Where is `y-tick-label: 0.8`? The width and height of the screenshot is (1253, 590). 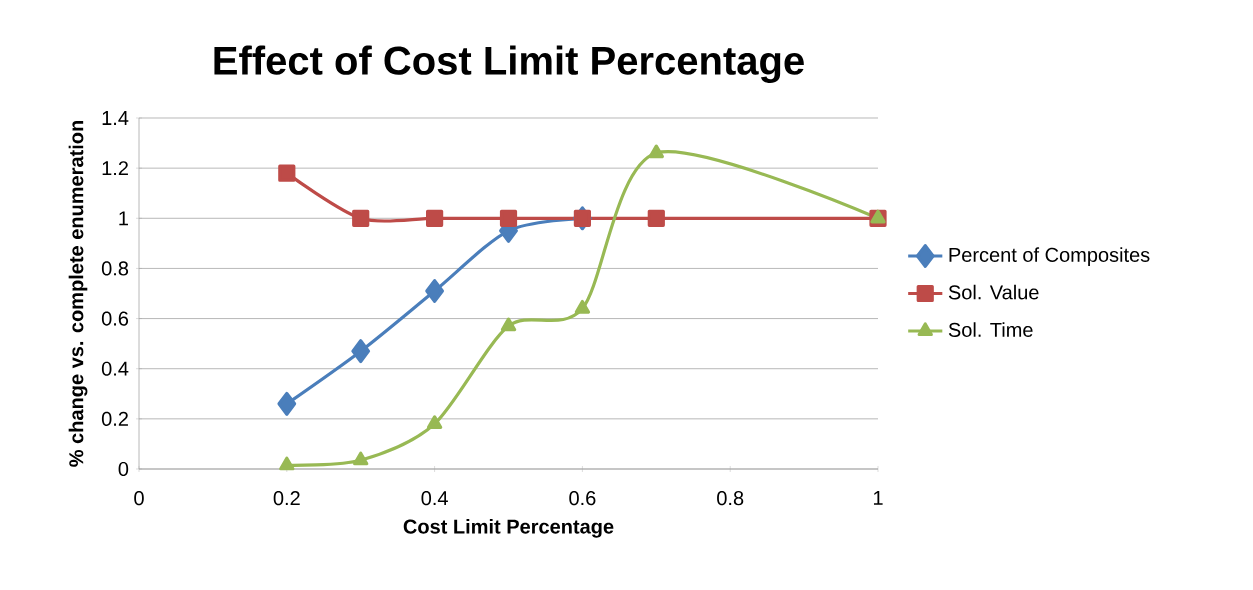
y-tick-label: 0.8 is located at coordinates (115, 268).